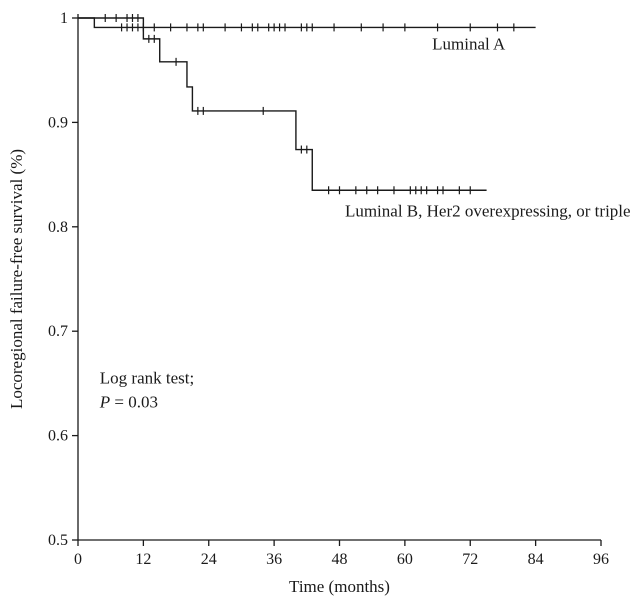  What do you see at coordinates (469, 43) in the screenshot?
I see `series-label-luminal-a: Luminal A` at bounding box center [469, 43].